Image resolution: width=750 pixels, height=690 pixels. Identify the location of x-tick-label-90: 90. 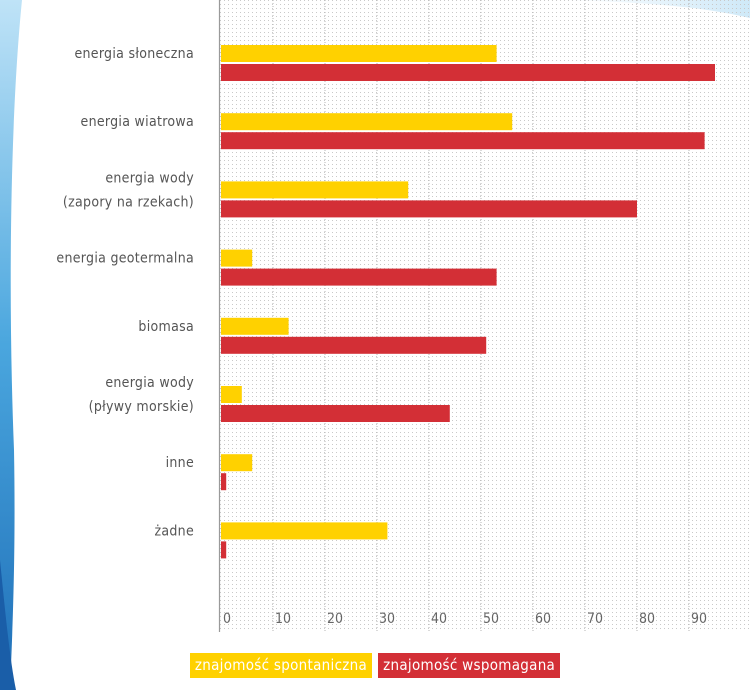
(699, 619).